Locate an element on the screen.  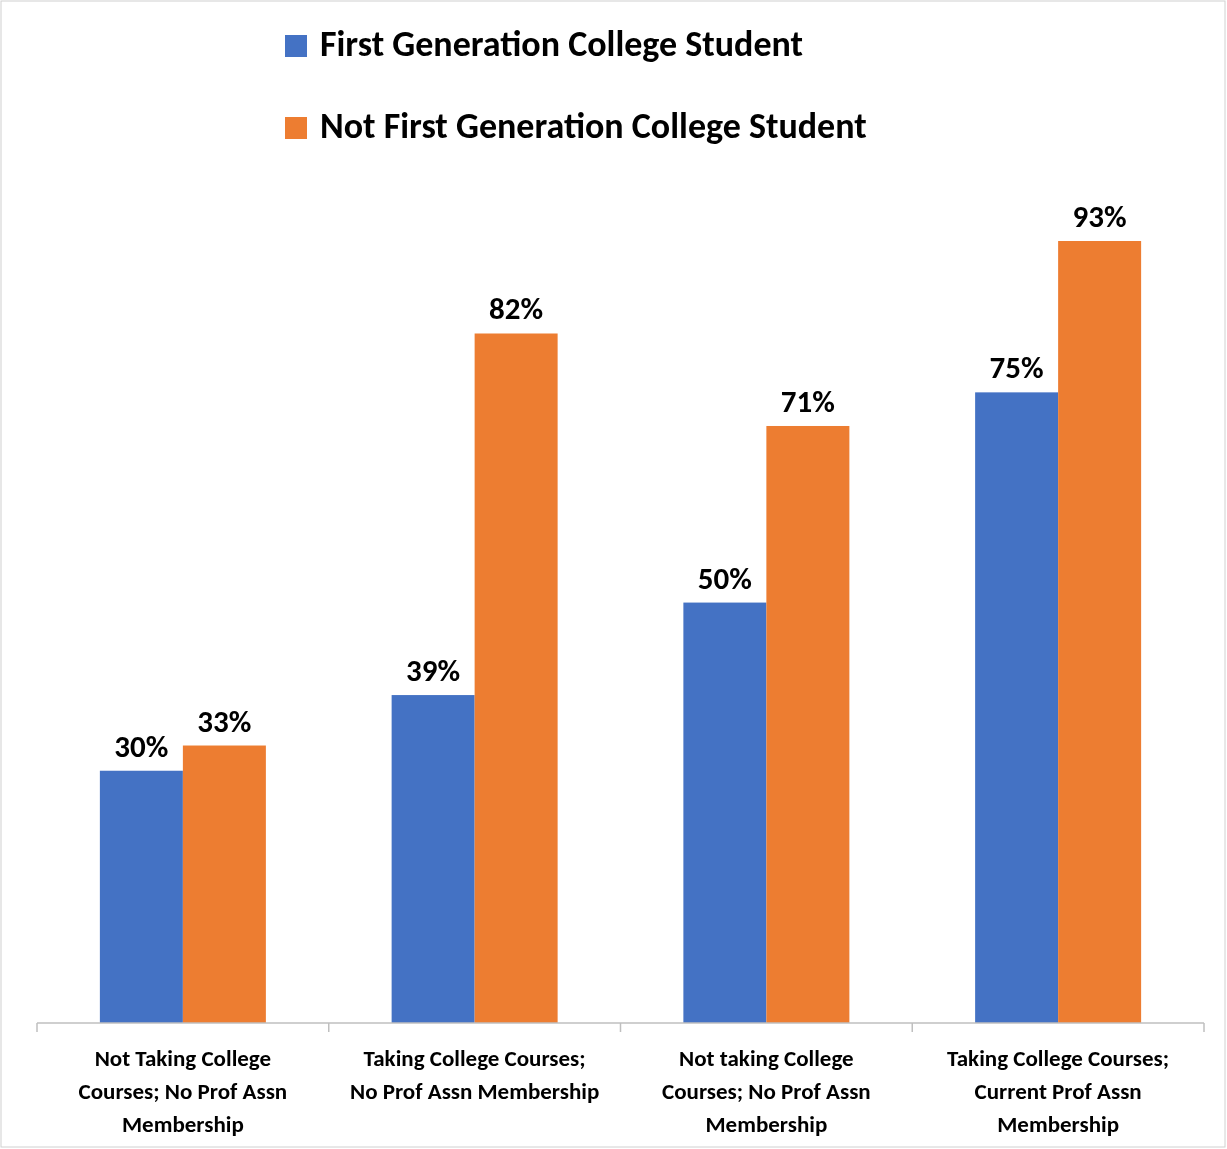
x-tick-label: Taking College Courses; No Prof Assn Membership is located at coordinates (475, 1074).